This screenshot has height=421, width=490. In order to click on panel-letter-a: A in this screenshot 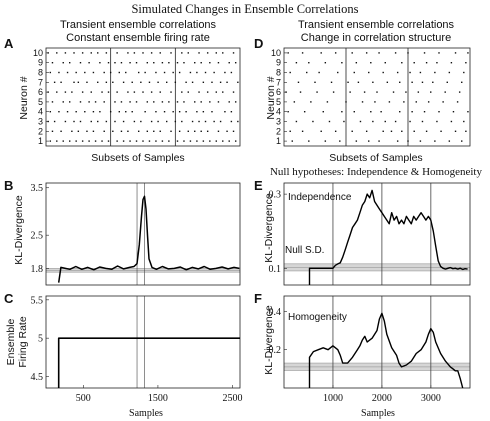, I will do `click(9, 43)`.